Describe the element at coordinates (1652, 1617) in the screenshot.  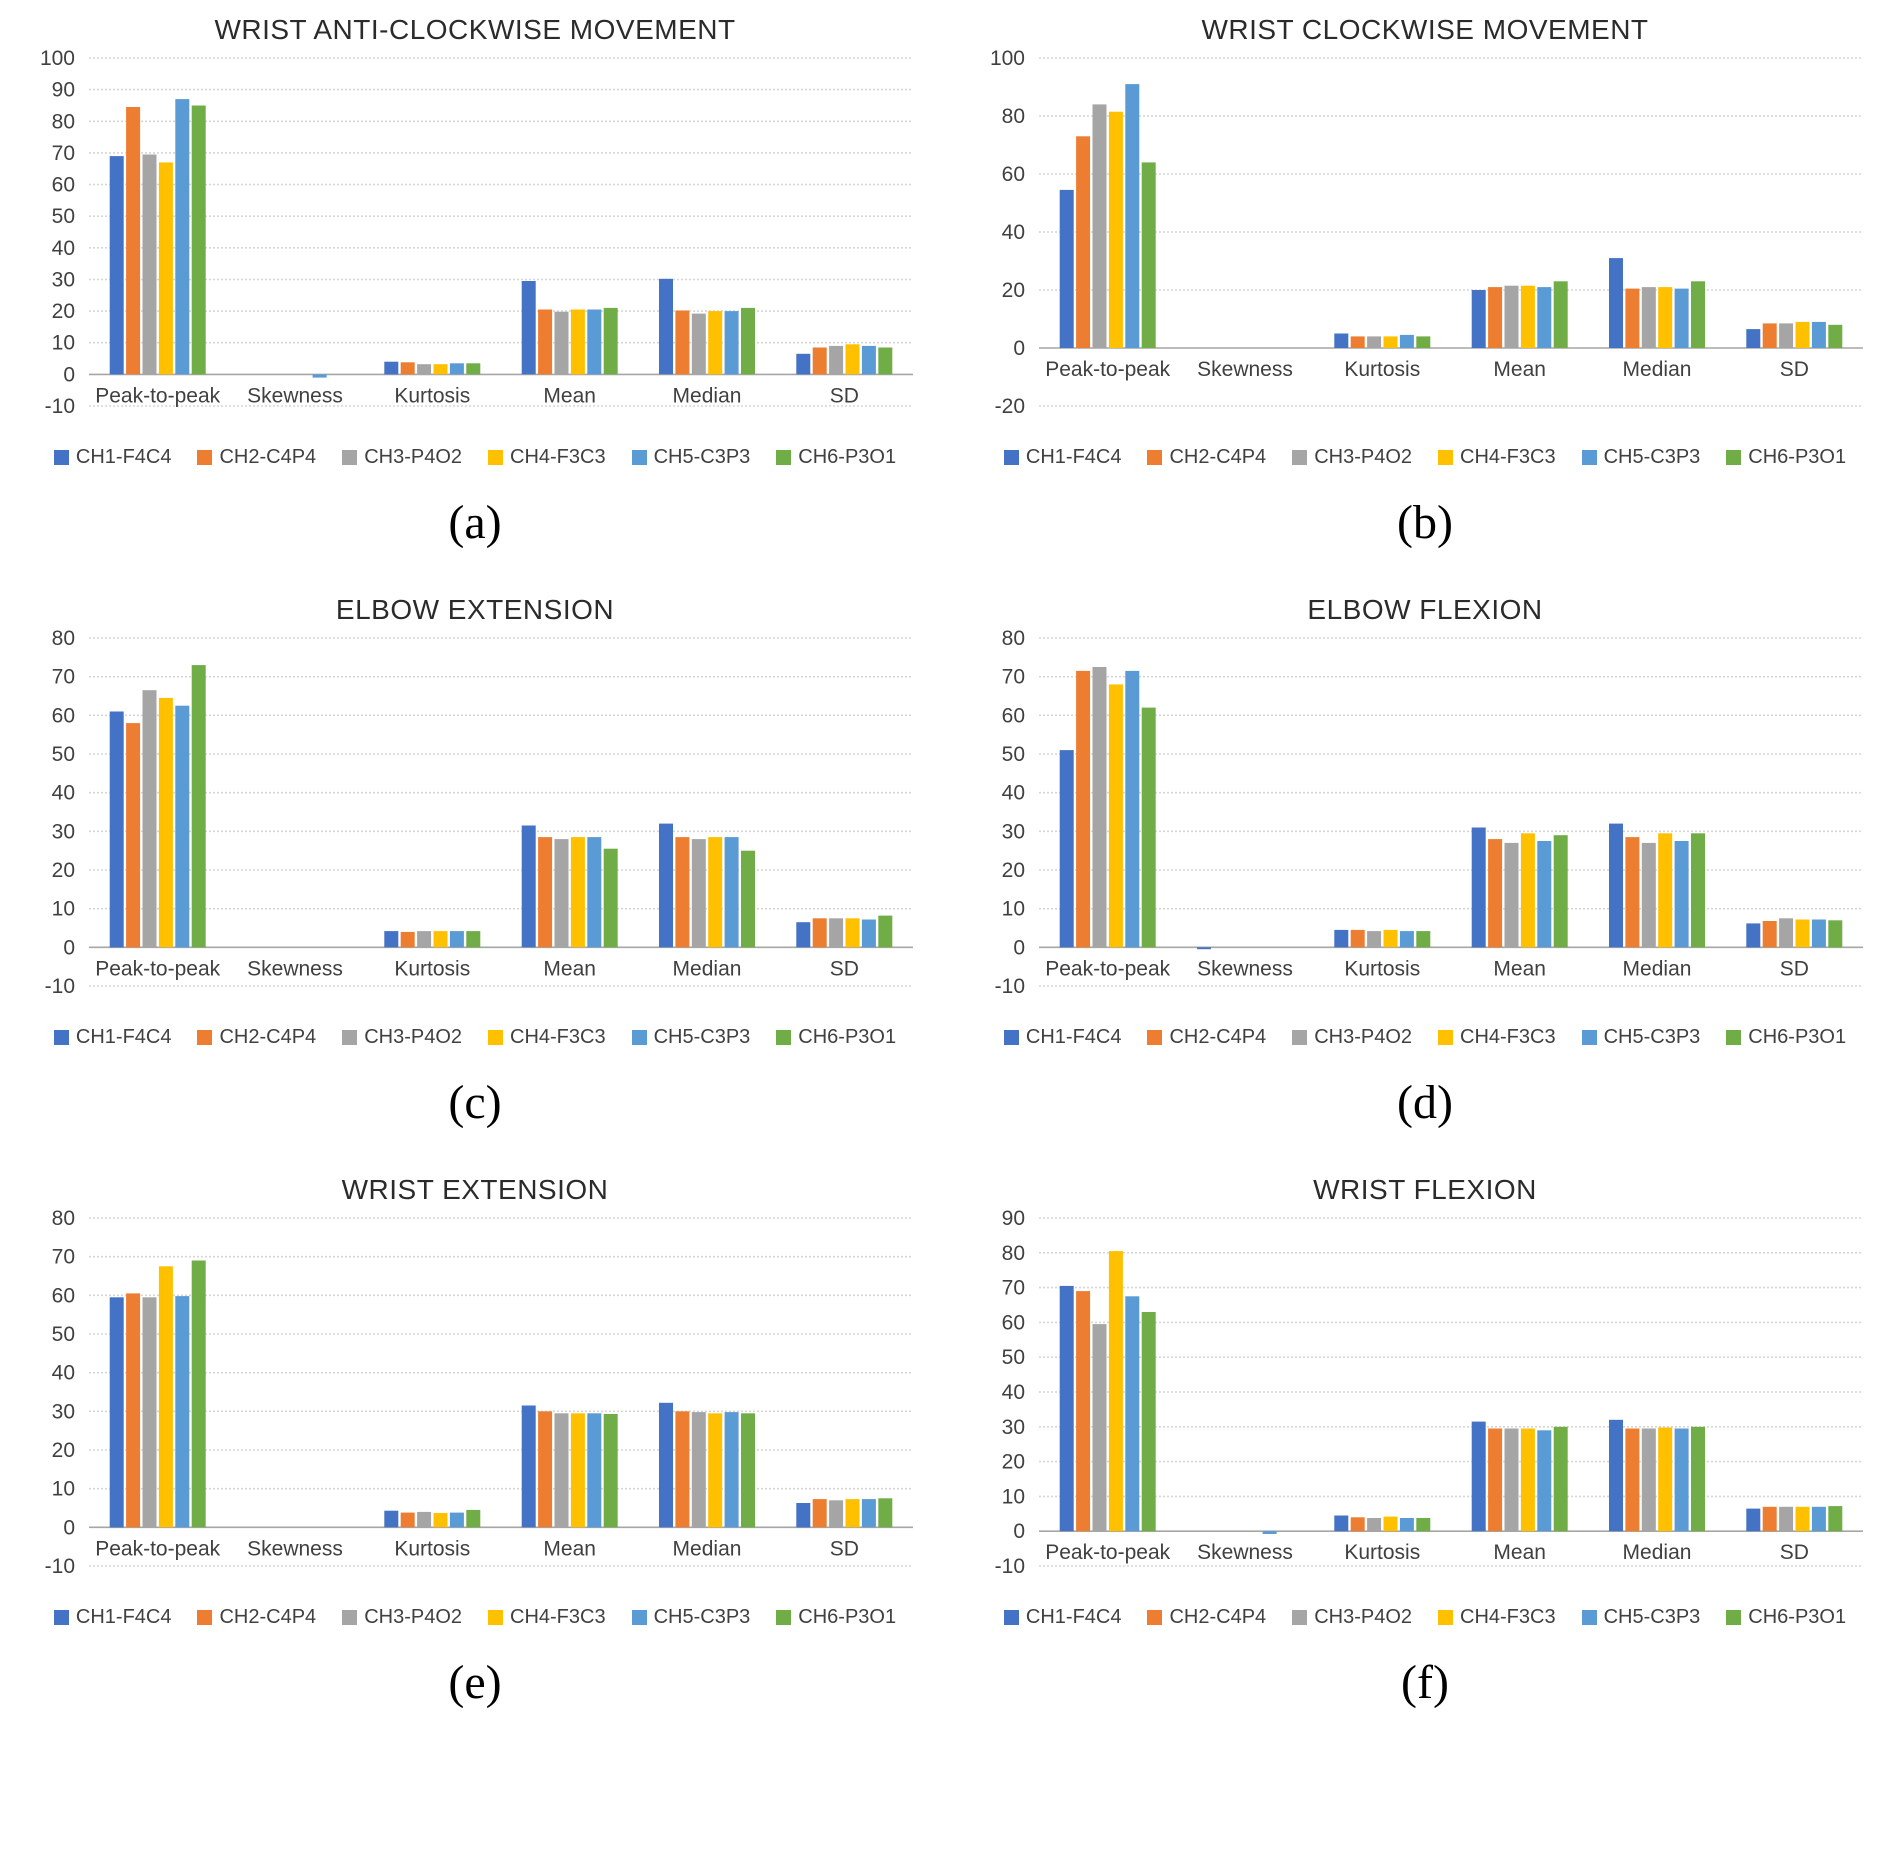
I see `legend-label: CH5-C3P3` at that location.